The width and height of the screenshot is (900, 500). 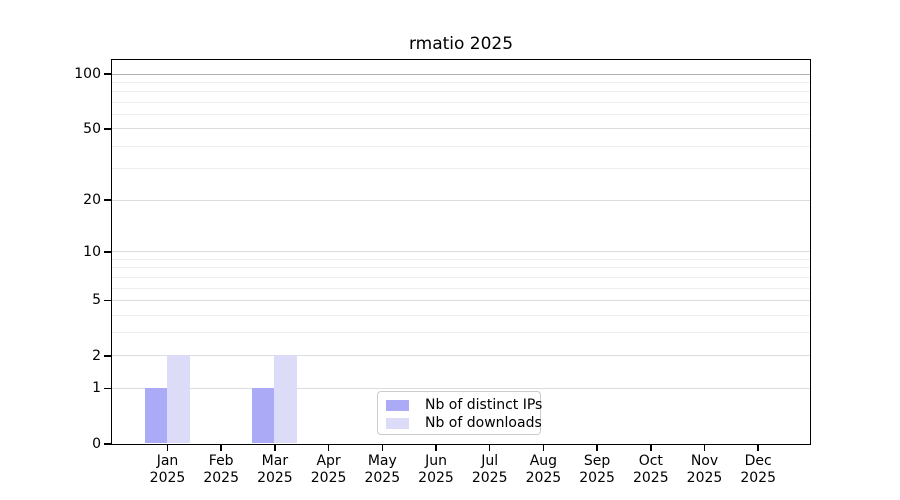 I want to click on x-tick-month: Dec, so click(x=758, y=461).